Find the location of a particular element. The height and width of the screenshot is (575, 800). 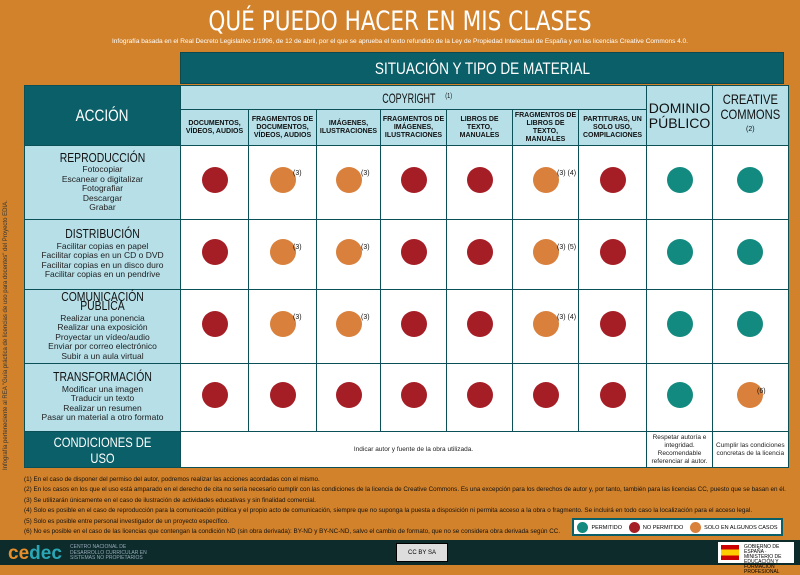

action-title: COMUNICACIÓN PÚBLICA is located at coordinates (102, 301).